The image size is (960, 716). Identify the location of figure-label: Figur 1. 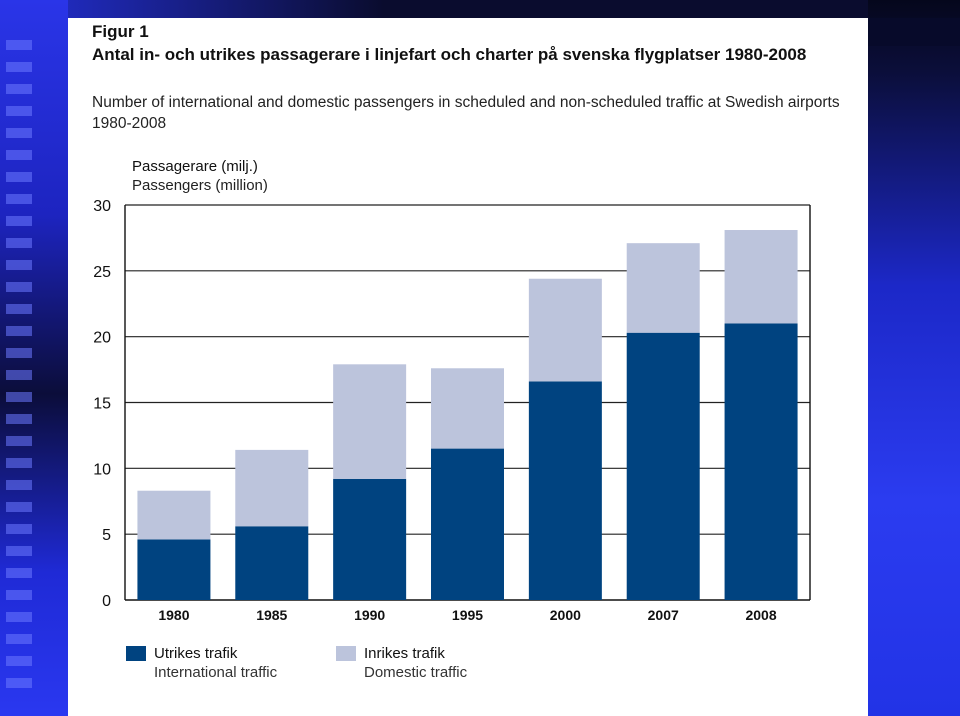
(120, 31).